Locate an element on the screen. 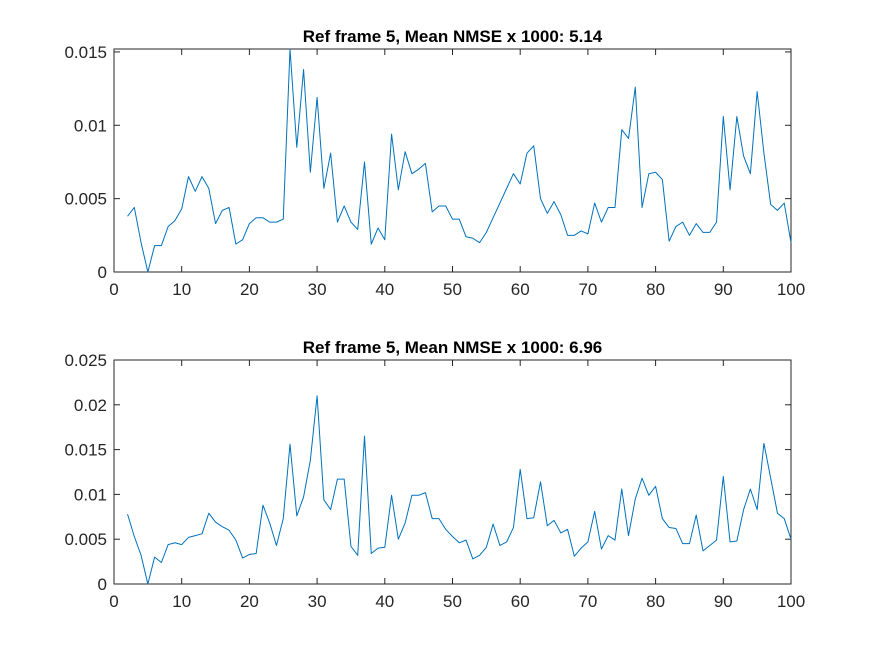 This screenshot has height=656, width=875. bottom-x-tick-label: 40 is located at coordinates (384, 601).